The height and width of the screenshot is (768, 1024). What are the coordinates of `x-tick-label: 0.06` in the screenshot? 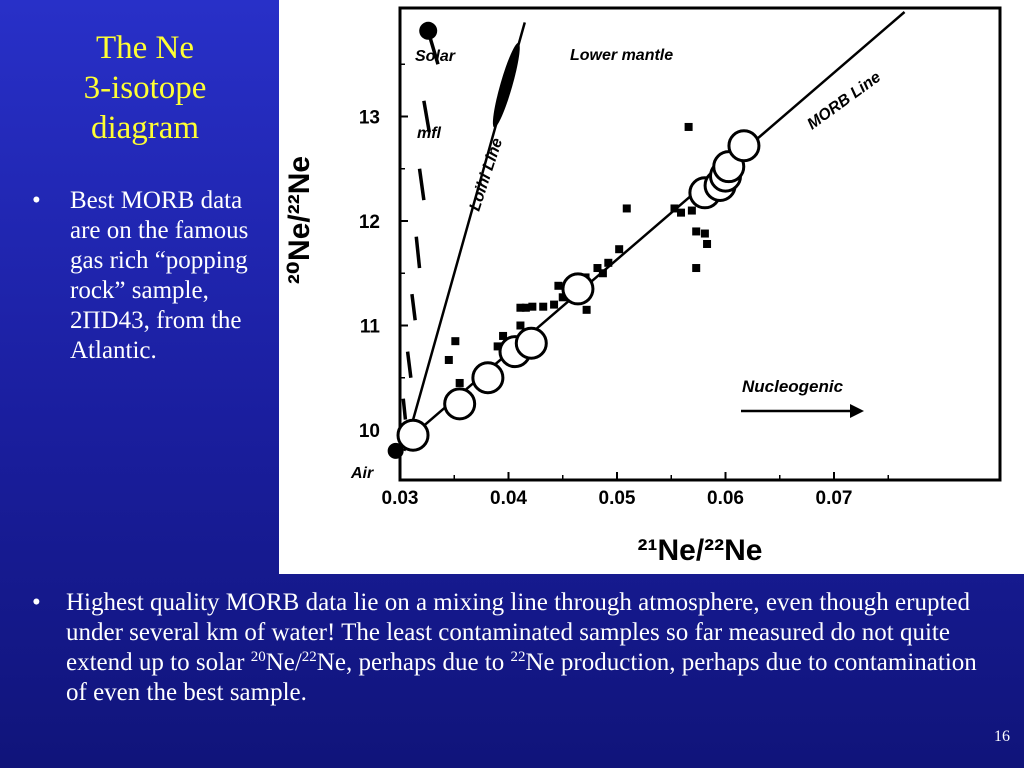 It's located at (725, 498).